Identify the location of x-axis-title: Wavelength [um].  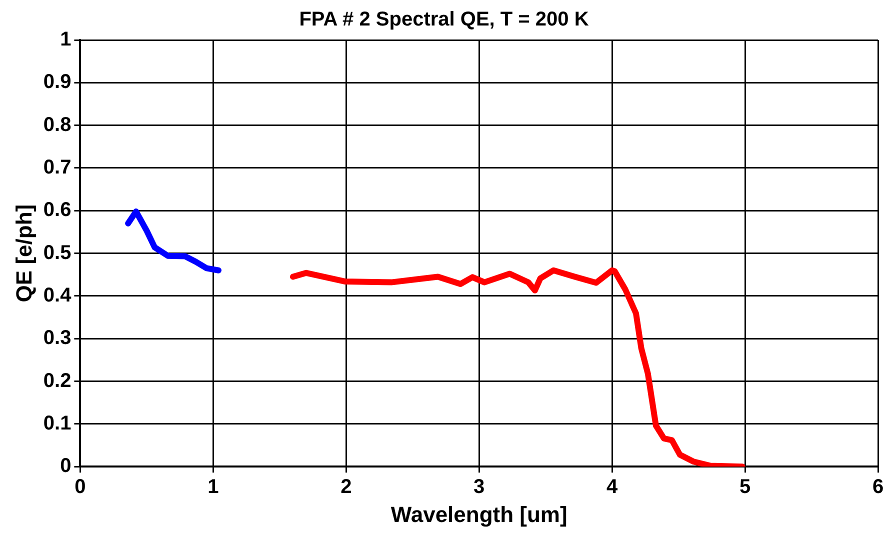
(479, 514).